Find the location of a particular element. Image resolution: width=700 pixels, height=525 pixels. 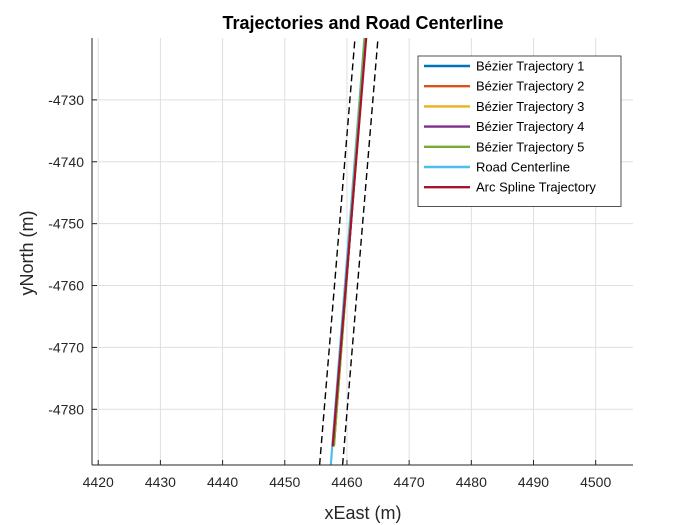

legend-label-b-zier-trajectory-1: Bézier Trajectory 1 is located at coordinates (530, 66).